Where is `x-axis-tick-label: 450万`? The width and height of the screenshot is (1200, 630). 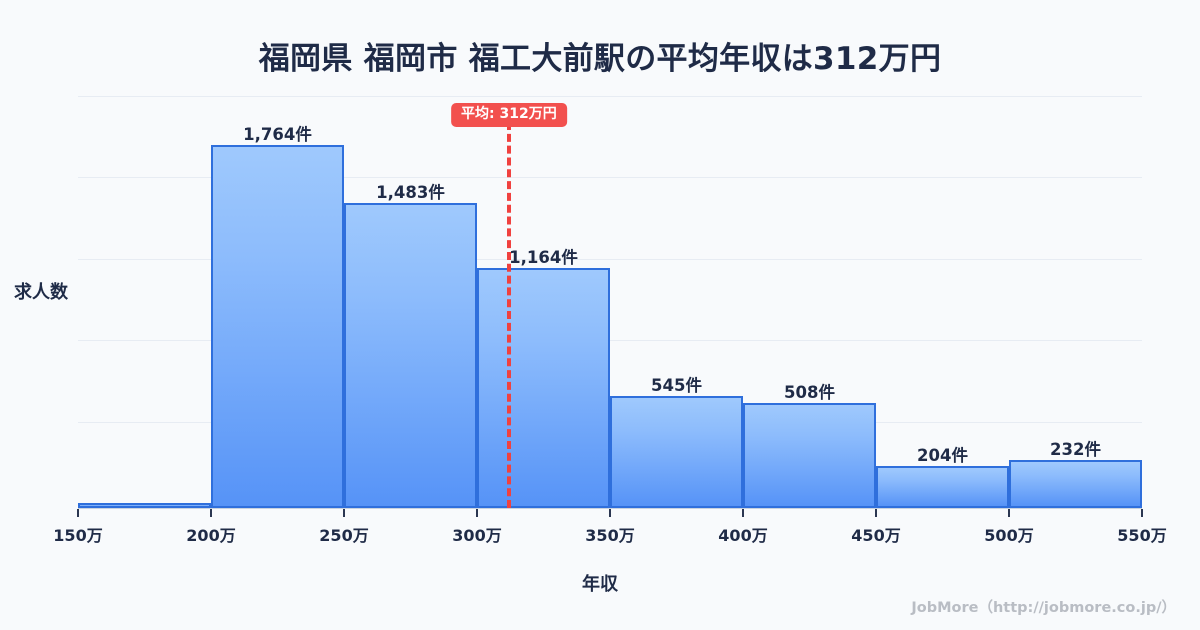
x-axis-tick-label: 450万 is located at coordinates (876, 535).